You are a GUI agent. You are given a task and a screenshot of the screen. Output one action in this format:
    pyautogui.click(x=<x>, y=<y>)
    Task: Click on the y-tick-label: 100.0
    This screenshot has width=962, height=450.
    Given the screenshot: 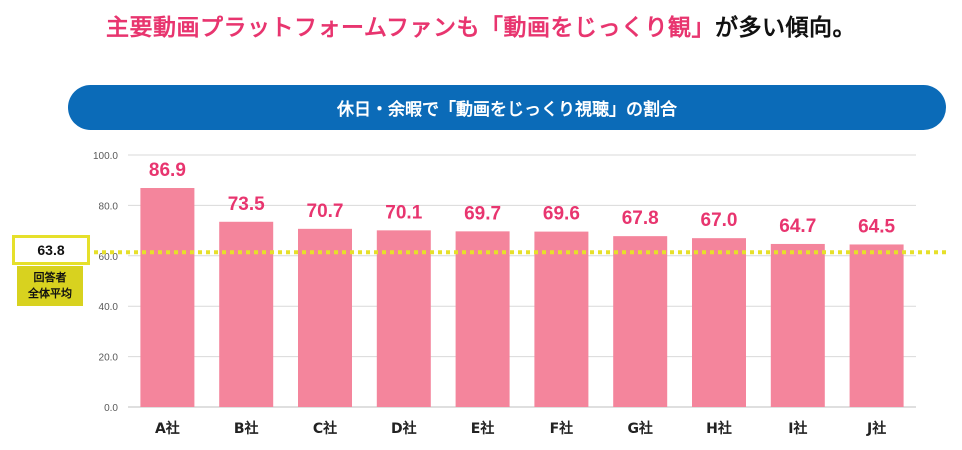 What is the action you would take?
    pyautogui.click(x=105, y=156)
    